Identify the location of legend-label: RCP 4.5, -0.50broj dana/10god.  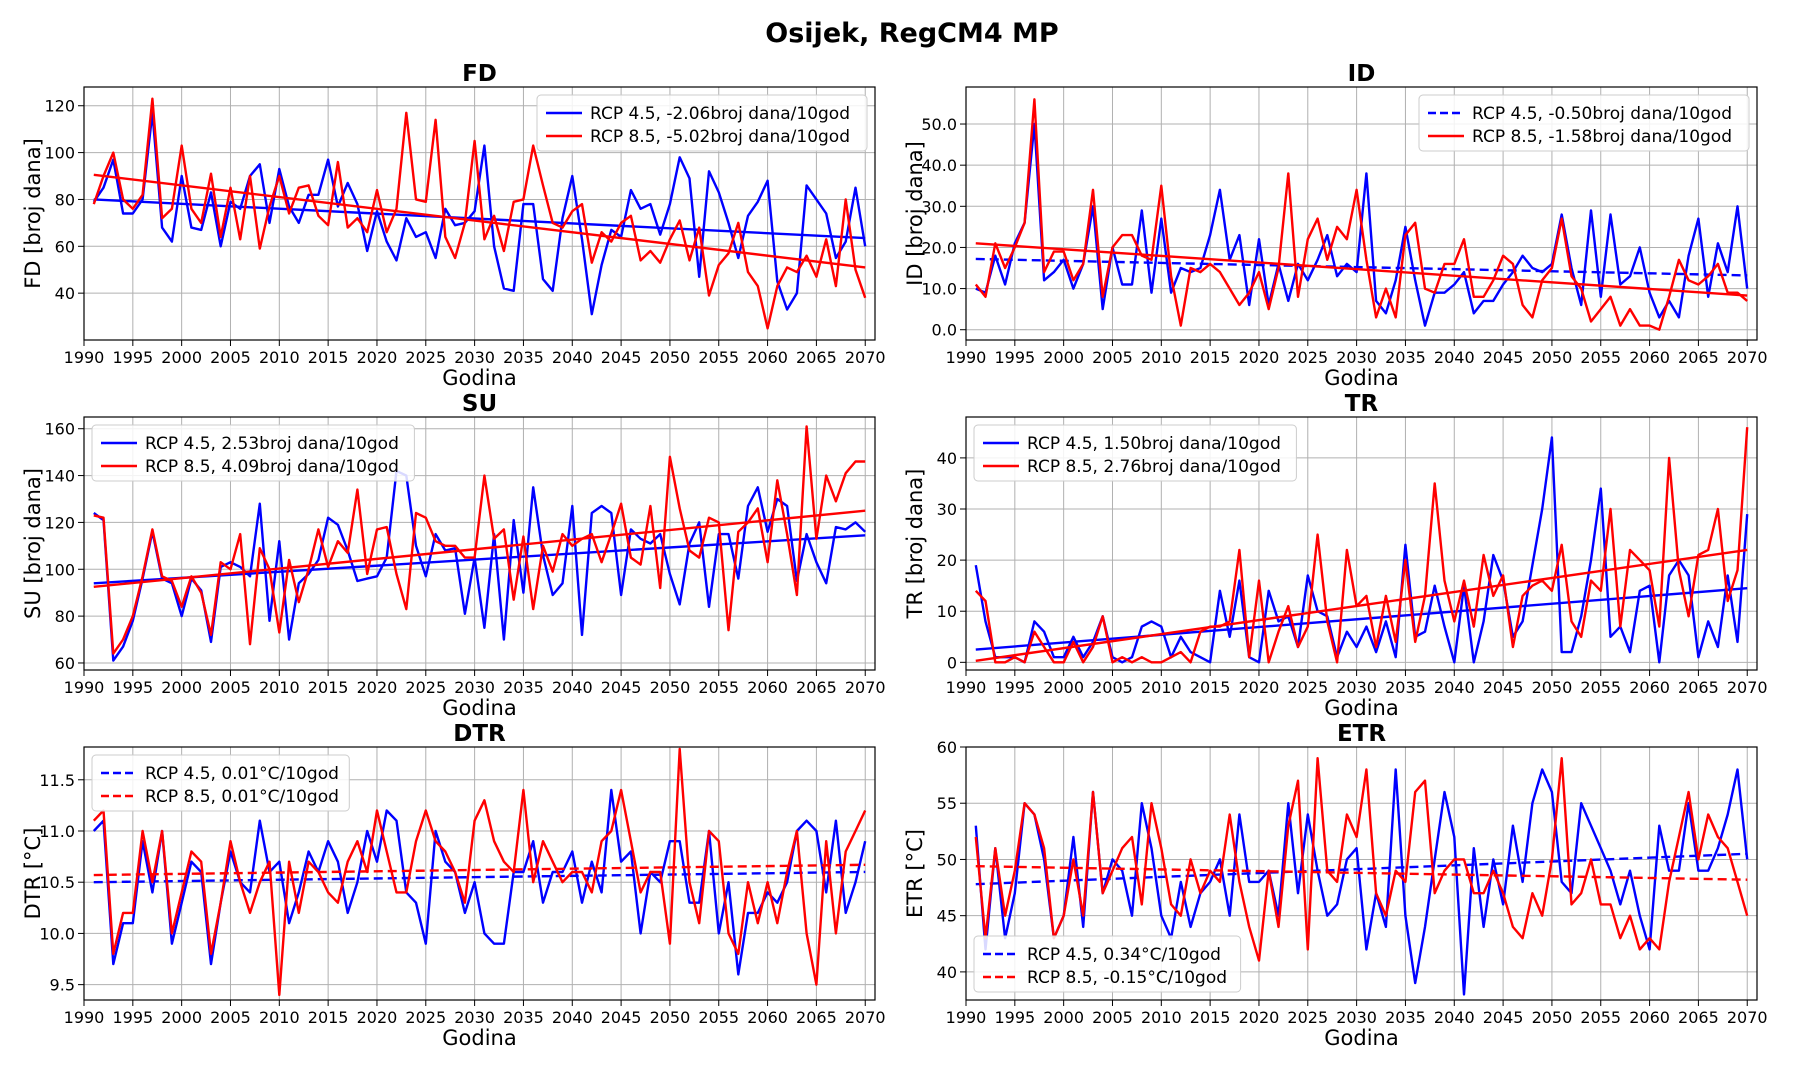
(1602, 114).